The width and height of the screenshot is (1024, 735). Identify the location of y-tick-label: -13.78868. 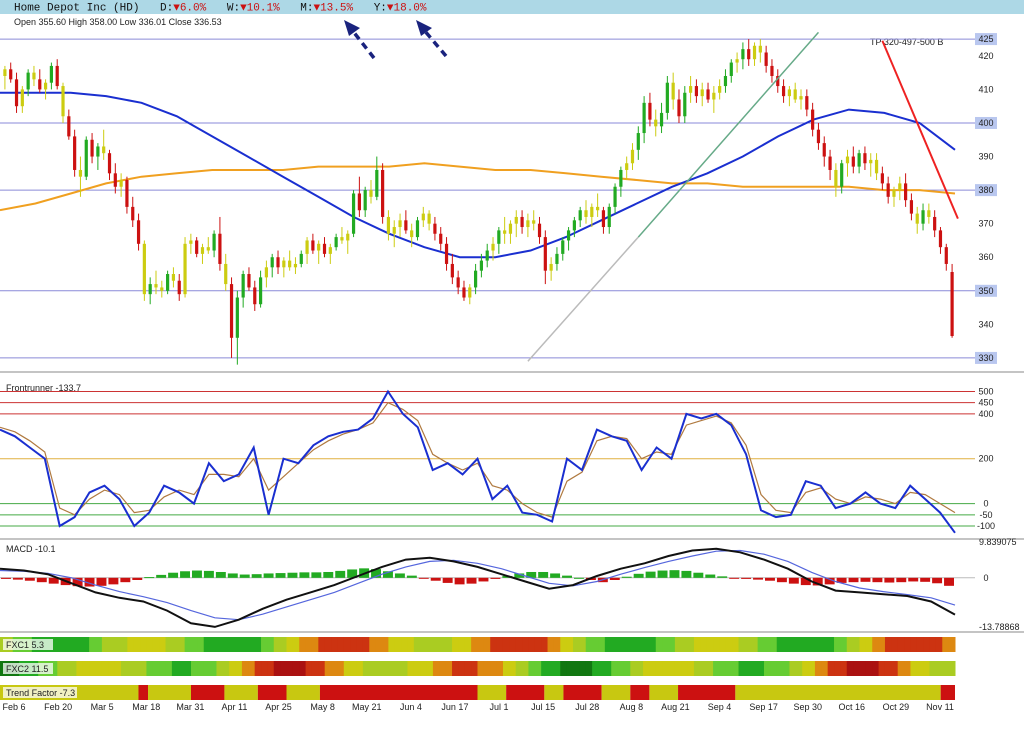
(999, 627).